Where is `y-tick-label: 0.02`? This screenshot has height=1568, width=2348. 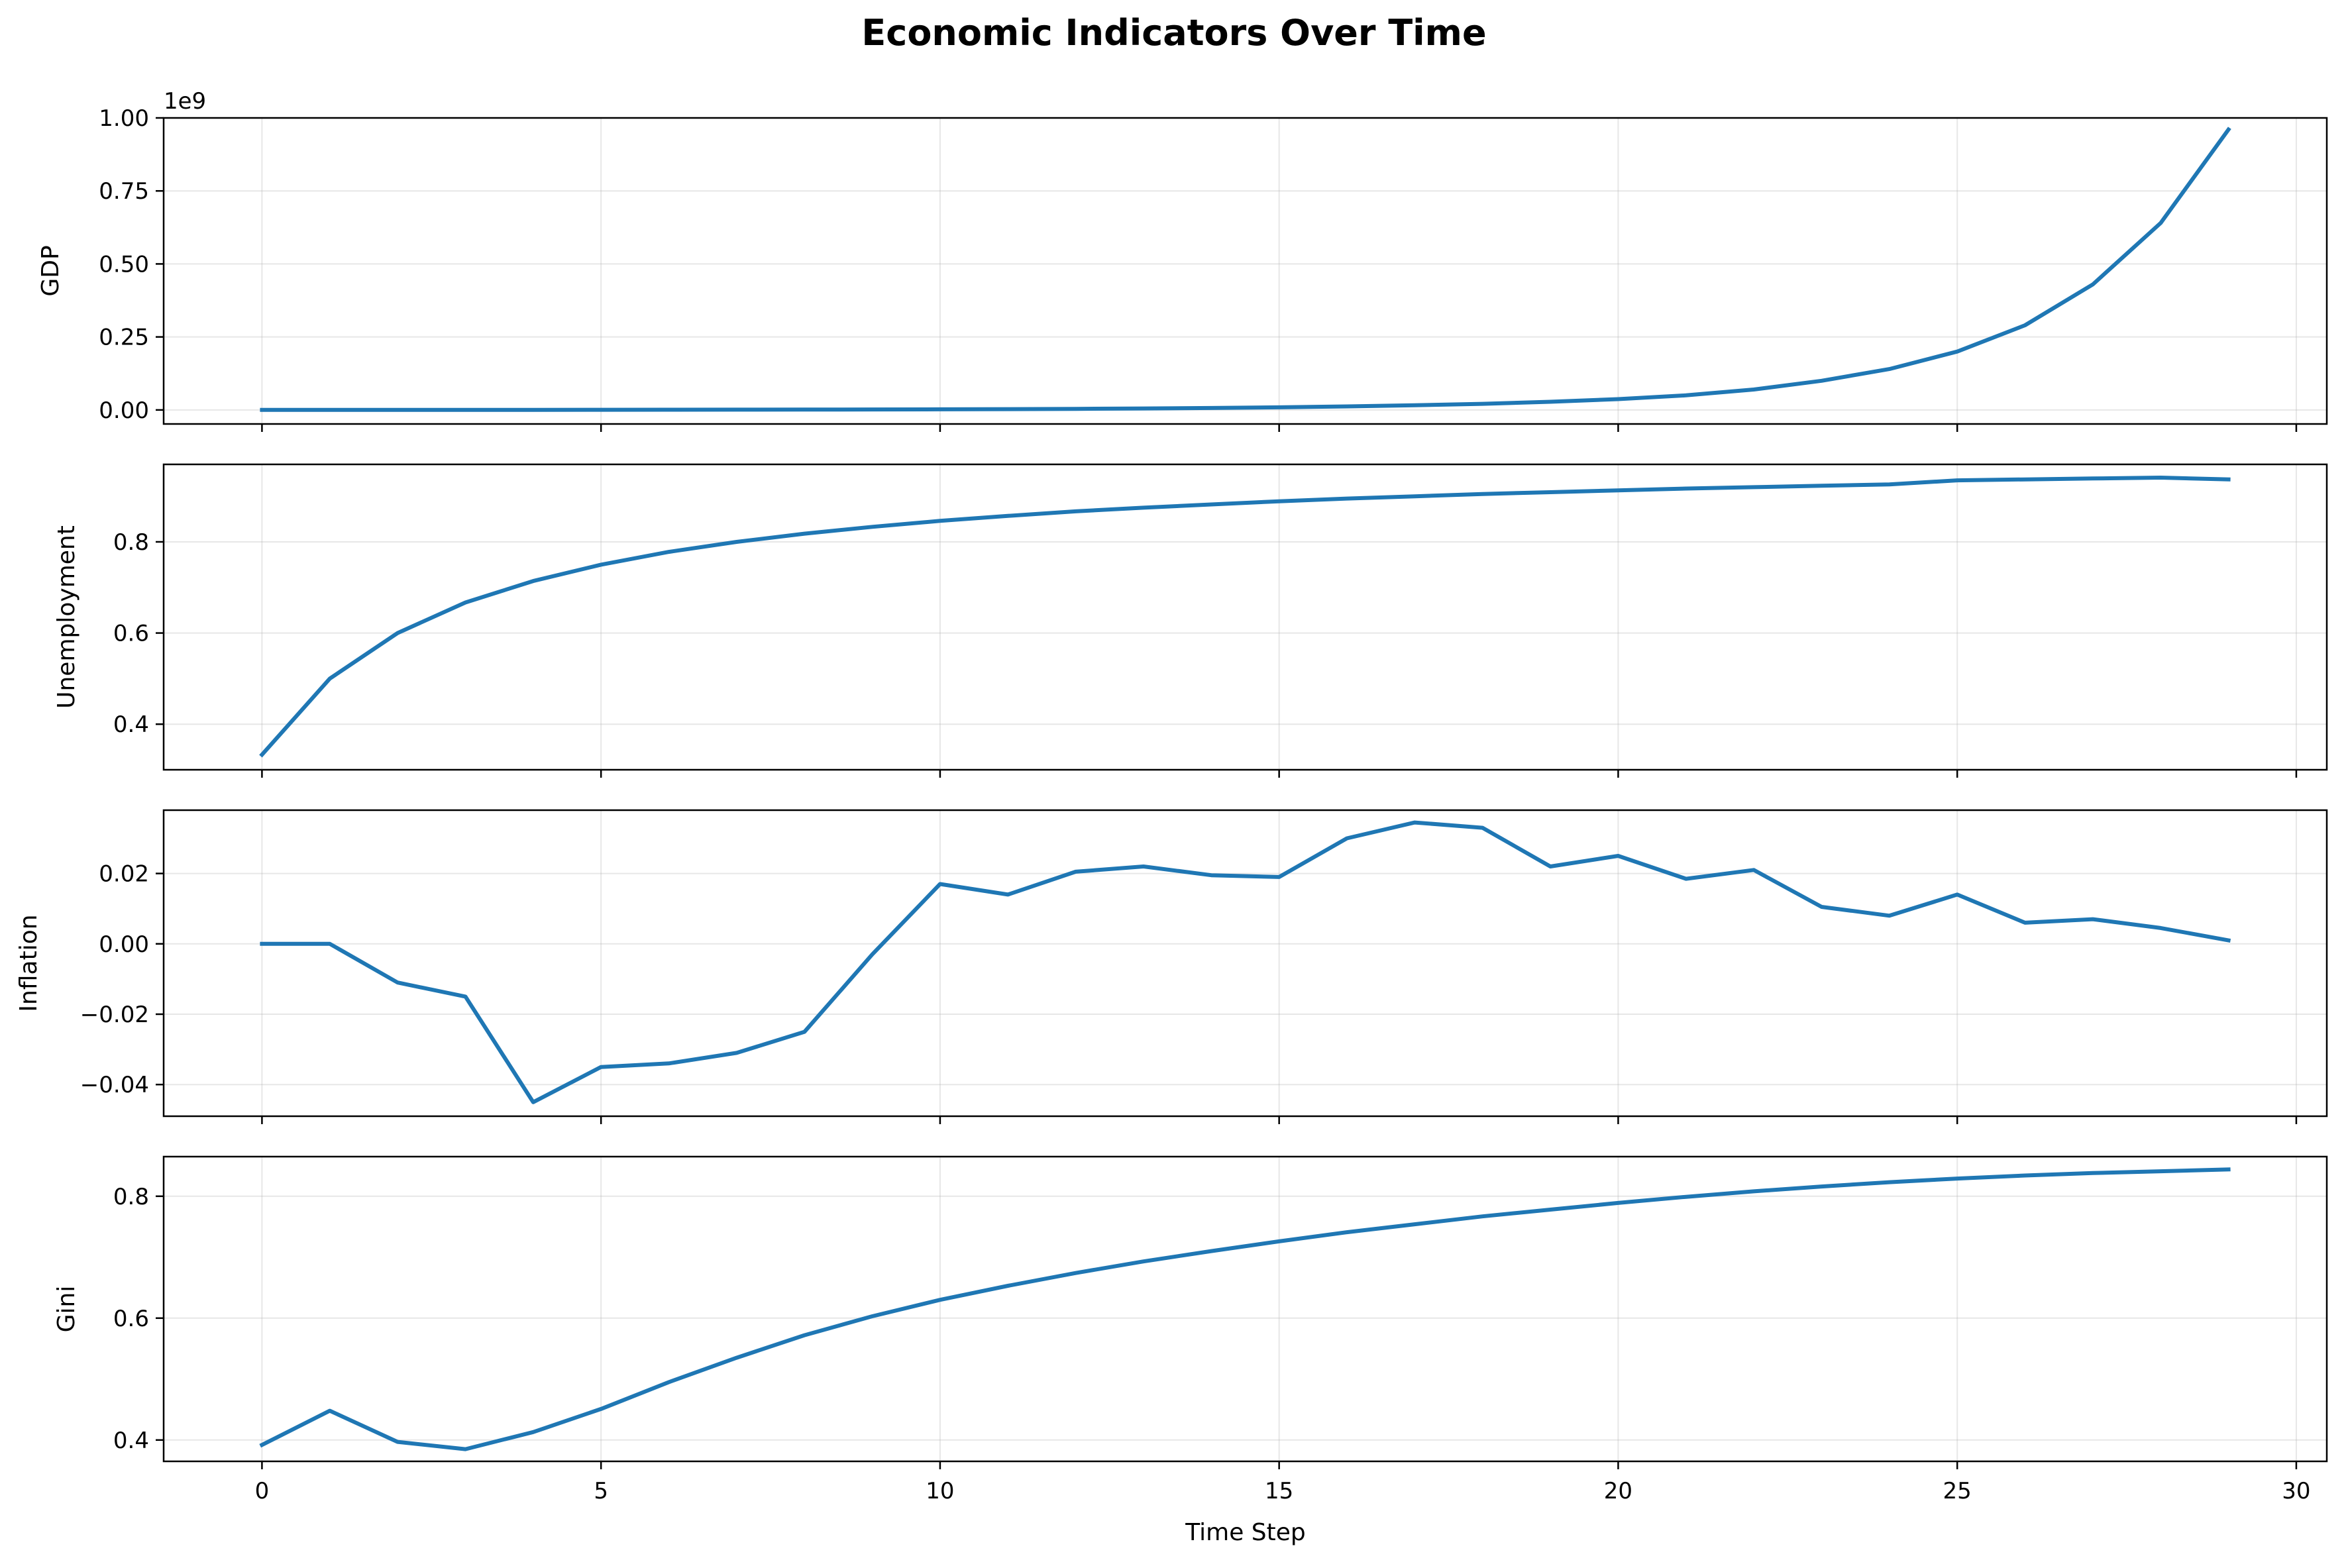
y-tick-label: 0.02 is located at coordinates (124, 874).